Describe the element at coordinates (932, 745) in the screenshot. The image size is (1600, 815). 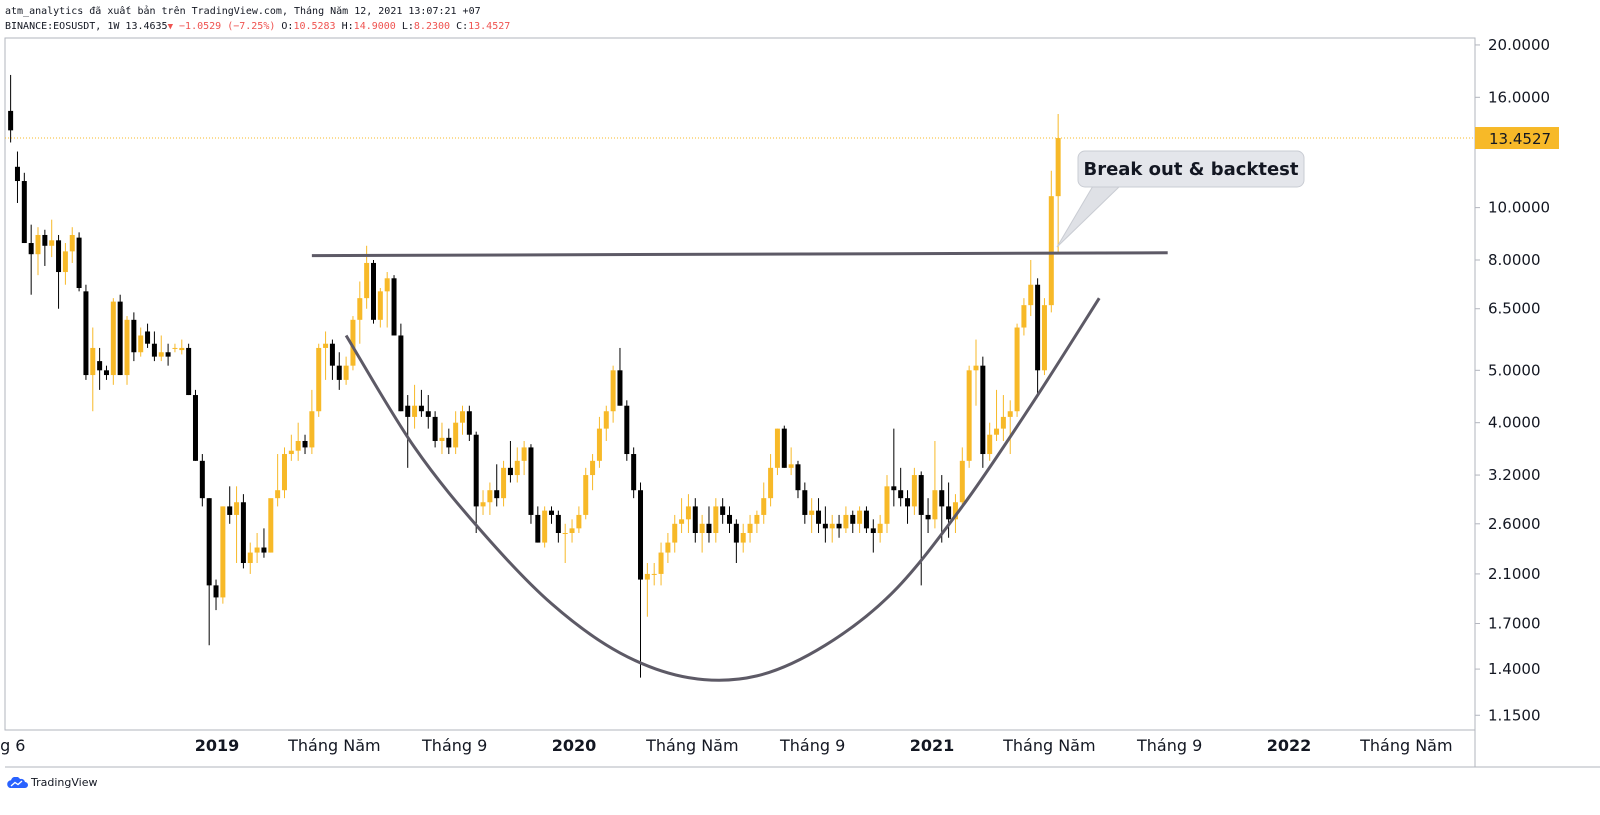
I see `time-tick-label: 2021` at that location.